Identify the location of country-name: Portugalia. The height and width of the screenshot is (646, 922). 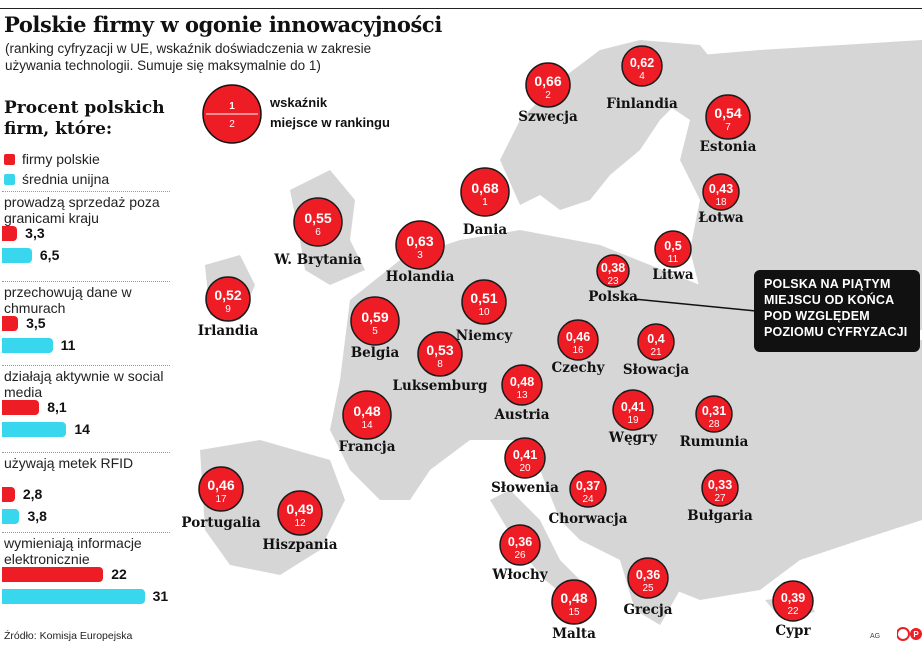
(220, 523).